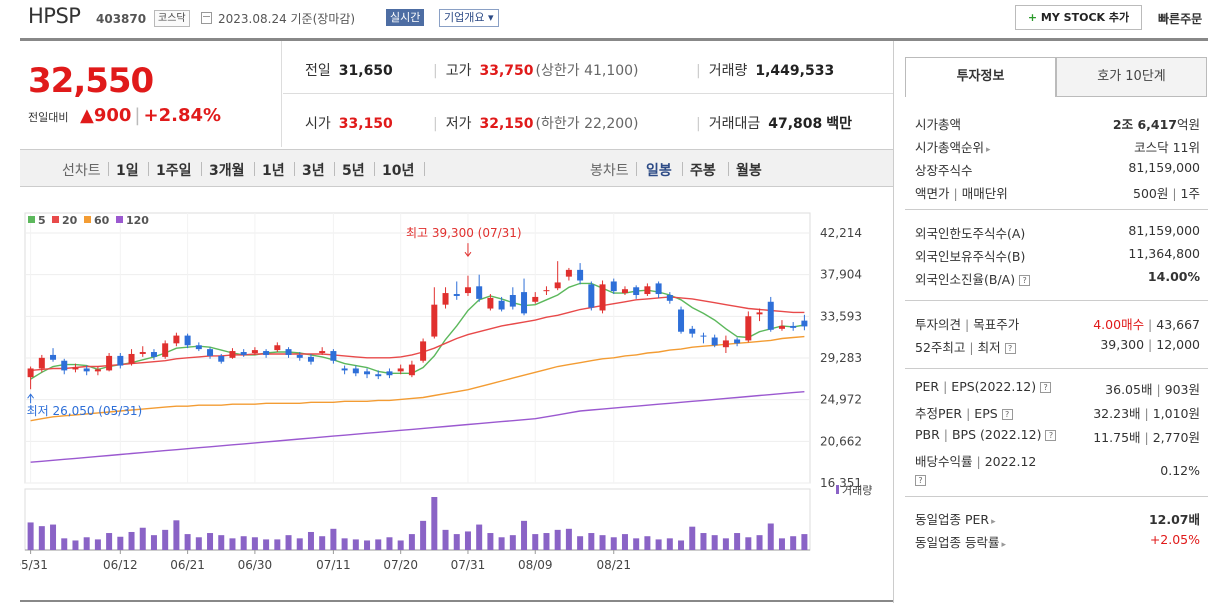  What do you see at coordinates (841, 275) in the screenshot?
I see `y-tick-label: 37,904` at bounding box center [841, 275].